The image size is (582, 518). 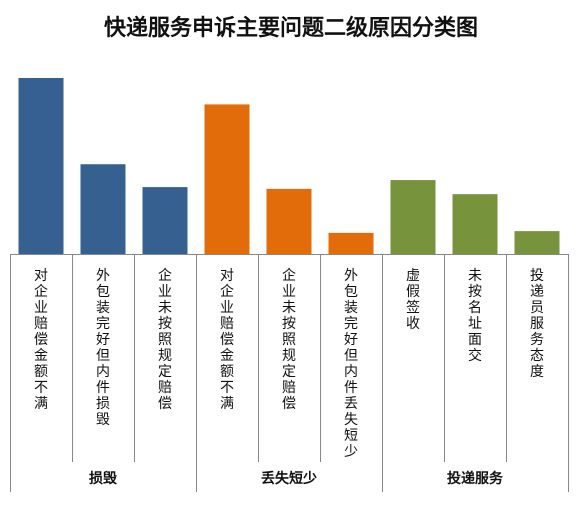 What do you see at coordinates (290, 28) in the screenshot?
I see `chart-title: 快递服务申诉主要问题二级原因分类图` at bounding box center [290, 28].